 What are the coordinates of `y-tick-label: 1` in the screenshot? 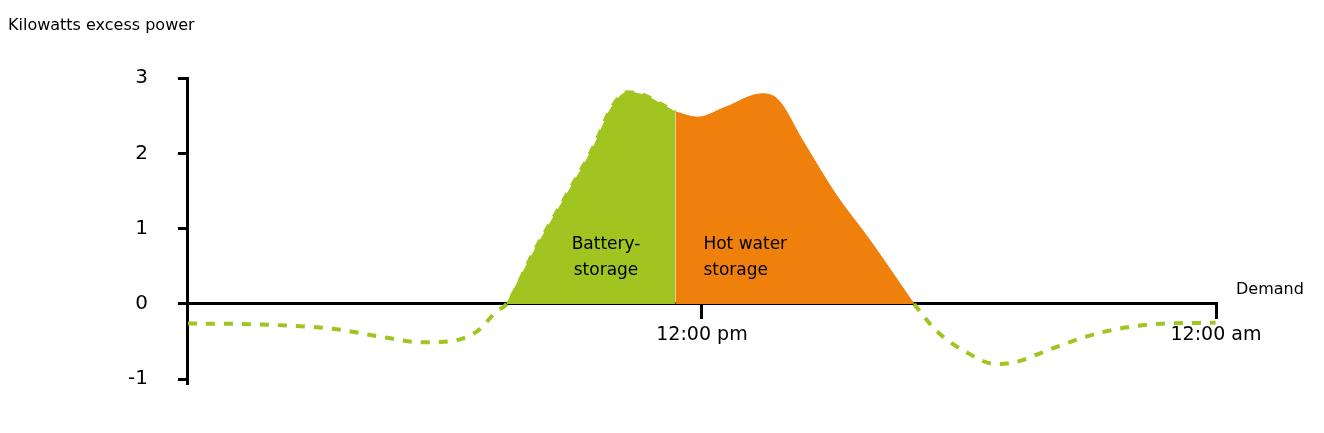 It's located at (141, 226).